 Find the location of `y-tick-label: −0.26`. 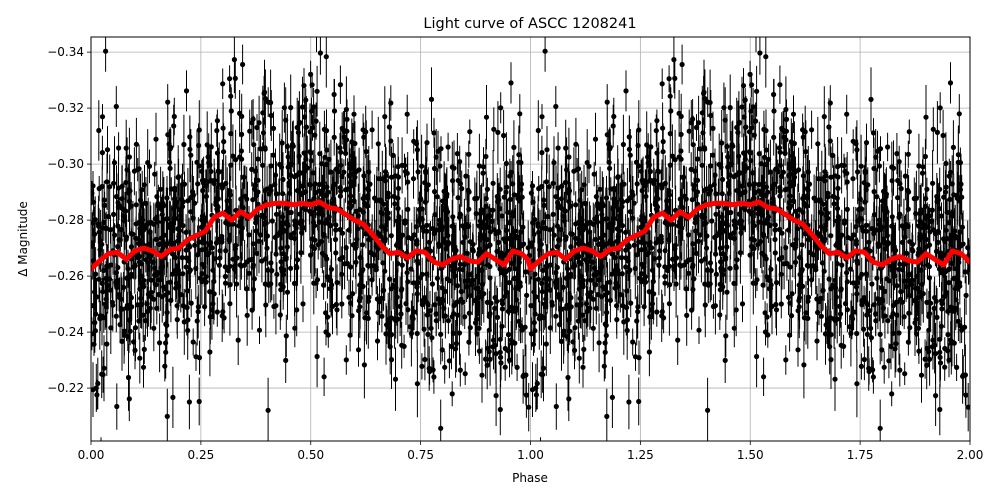

y-tick-label: −0.26 is located at coordinates (65, 276).